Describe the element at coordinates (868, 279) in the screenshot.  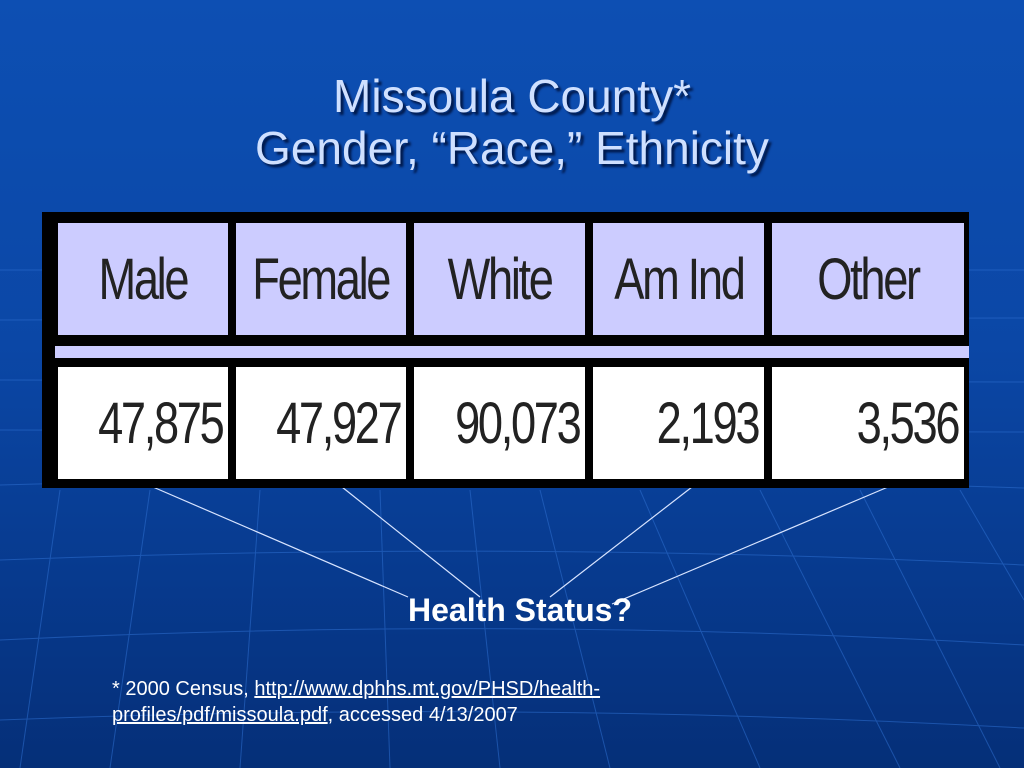
I see `header-cell-other: Other` at that location.